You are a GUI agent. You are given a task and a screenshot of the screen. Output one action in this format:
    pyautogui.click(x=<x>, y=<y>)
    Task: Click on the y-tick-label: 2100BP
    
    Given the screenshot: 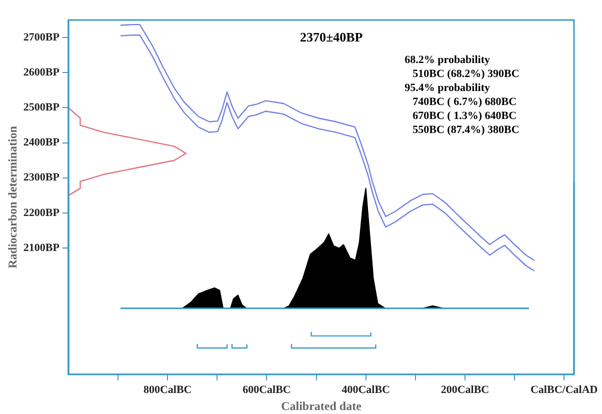 What is the action you would take?
    pyautogui.click(x=41, y=248)
    